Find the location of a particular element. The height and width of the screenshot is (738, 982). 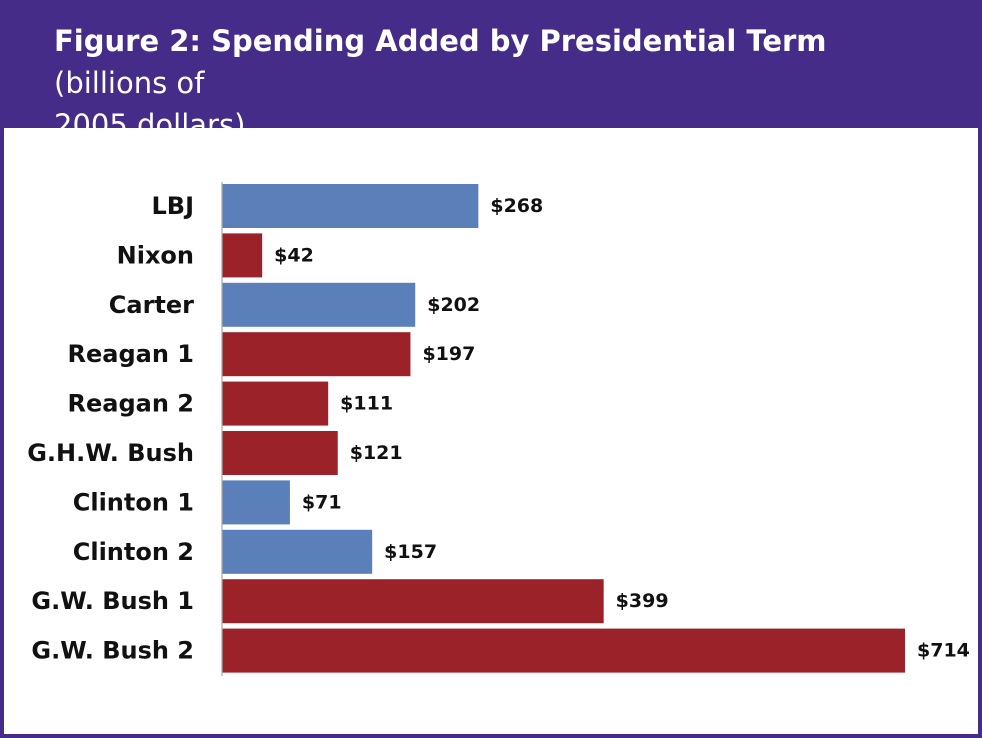

category-label-lbj: LBJ is located at coordinates (172, 206).